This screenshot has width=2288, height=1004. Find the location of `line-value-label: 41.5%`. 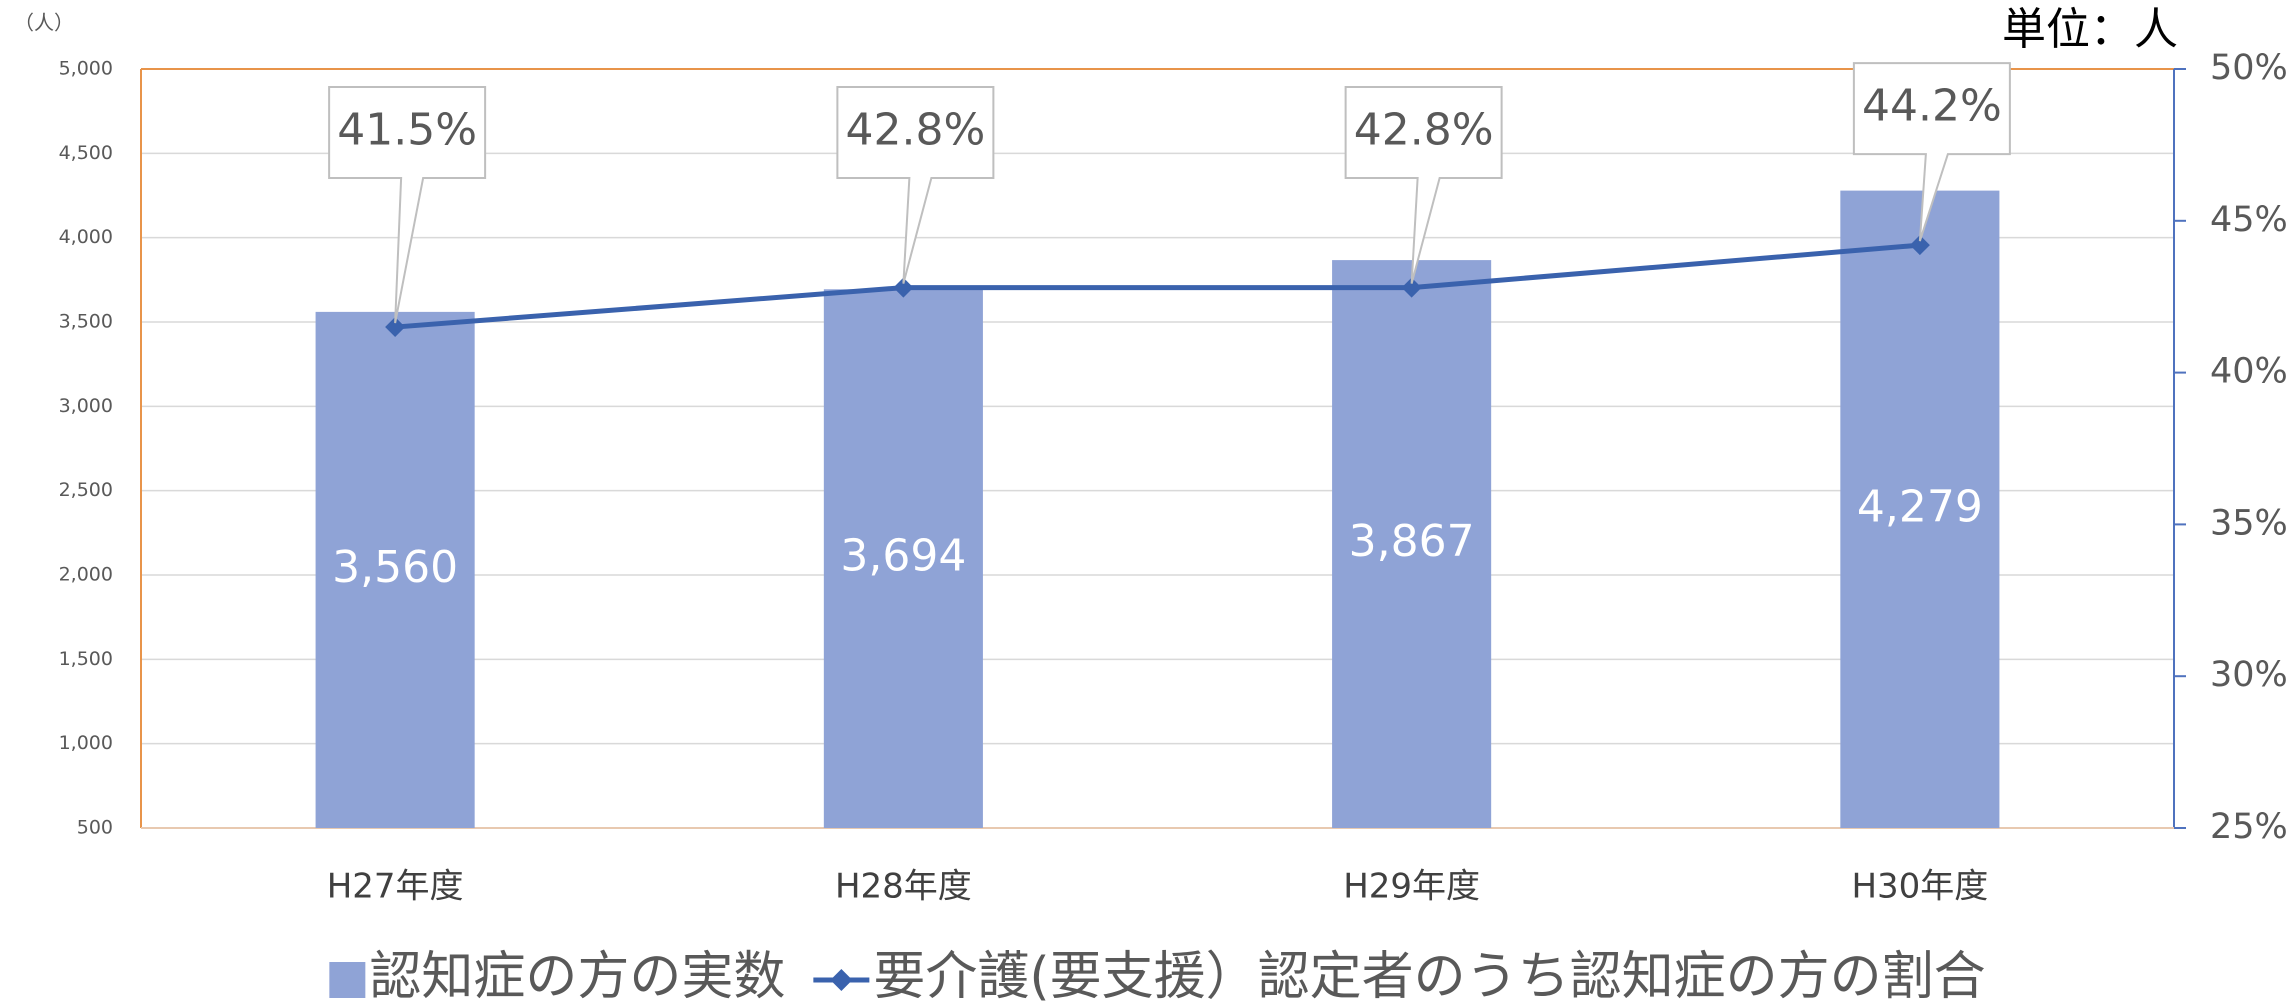

line-value-label: 41.5% is located at coordinates (407, 130).